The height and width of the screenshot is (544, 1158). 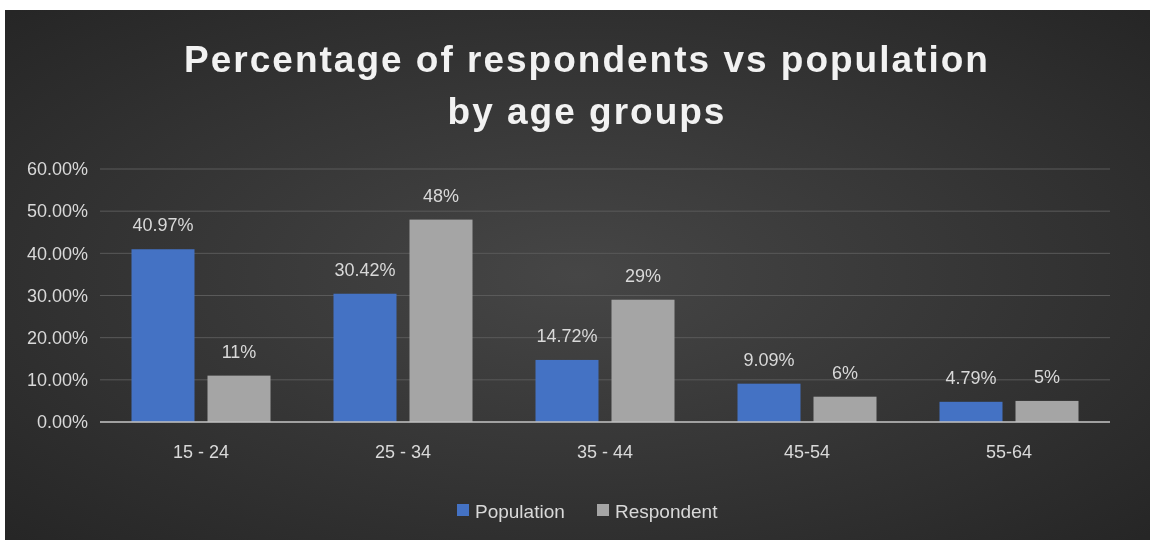 I want to click on y-tick-label: 10.00%, so click(x=57, y=380).